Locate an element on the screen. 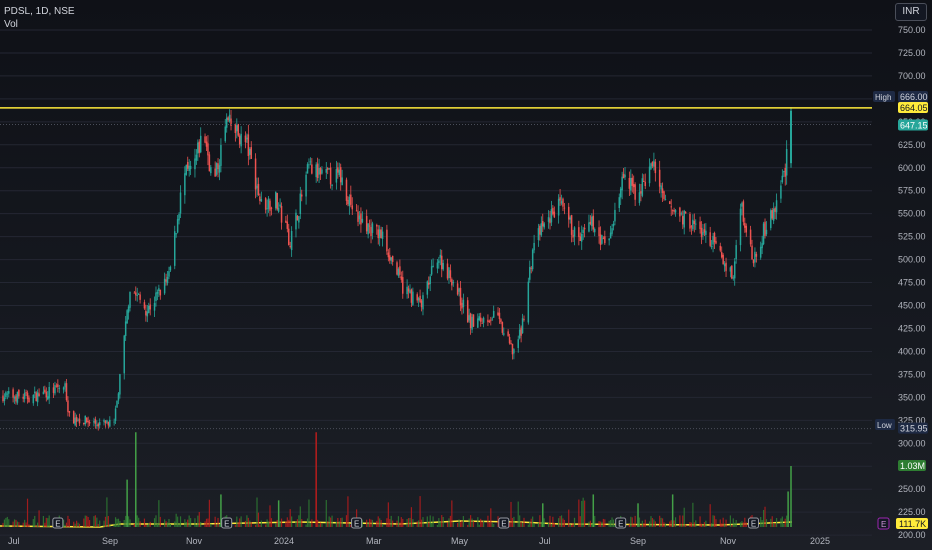 Image resolution: width=932 pixels, height=550 pixels. x-axis-tick-label: 2024 is located at coordinates (284, 541).